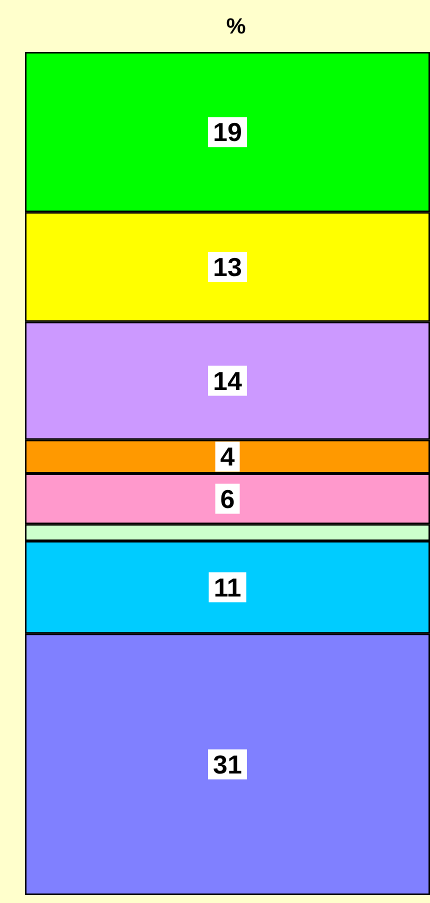  What do you see at coordinates (227, 499) in the screenshot?
I see `data-label: 6` at bounding box center [227, 499].